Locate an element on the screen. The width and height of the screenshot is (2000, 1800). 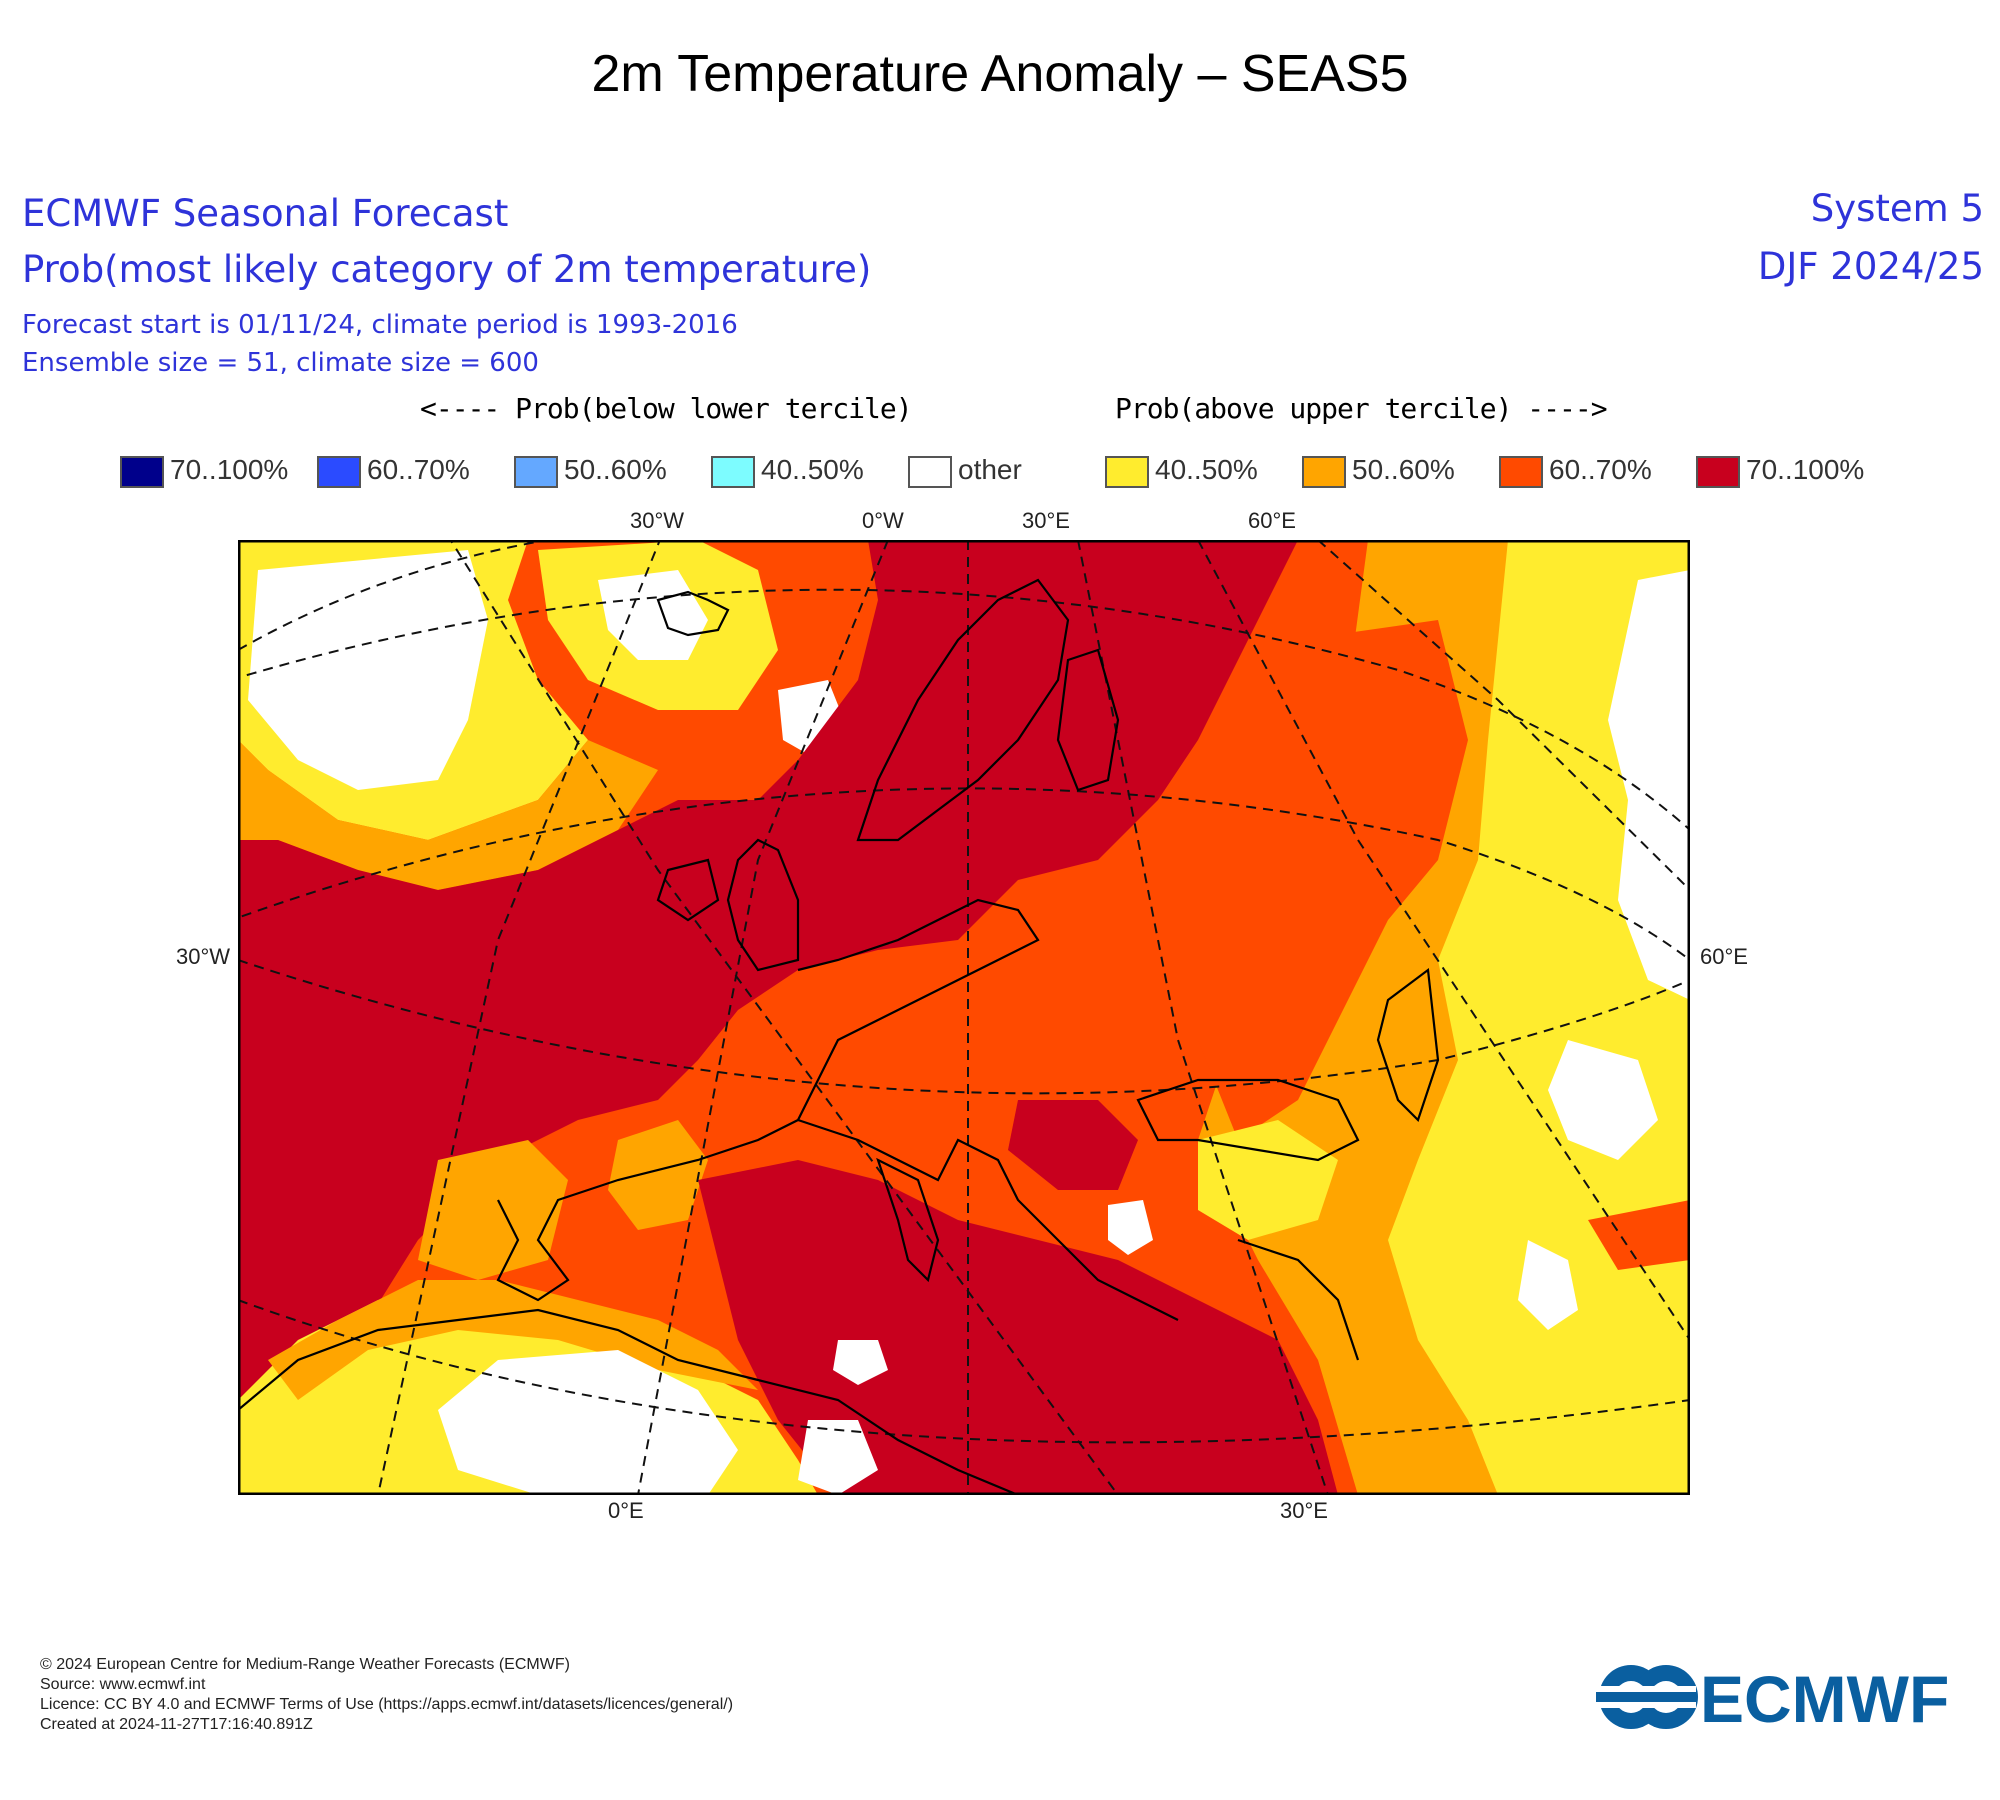
coast-south-europe is located at coordinates (988, 1219).